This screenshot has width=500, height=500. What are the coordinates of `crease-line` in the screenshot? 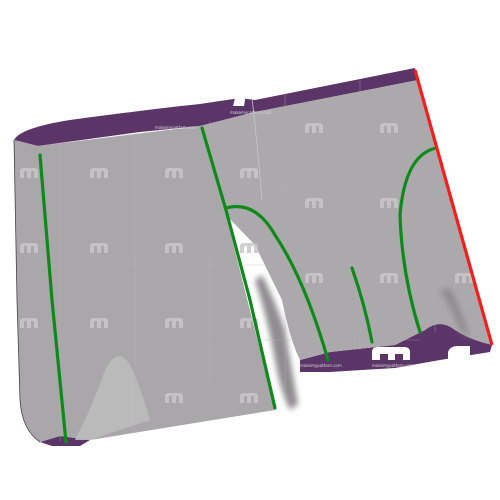 It's located at (257, 149).